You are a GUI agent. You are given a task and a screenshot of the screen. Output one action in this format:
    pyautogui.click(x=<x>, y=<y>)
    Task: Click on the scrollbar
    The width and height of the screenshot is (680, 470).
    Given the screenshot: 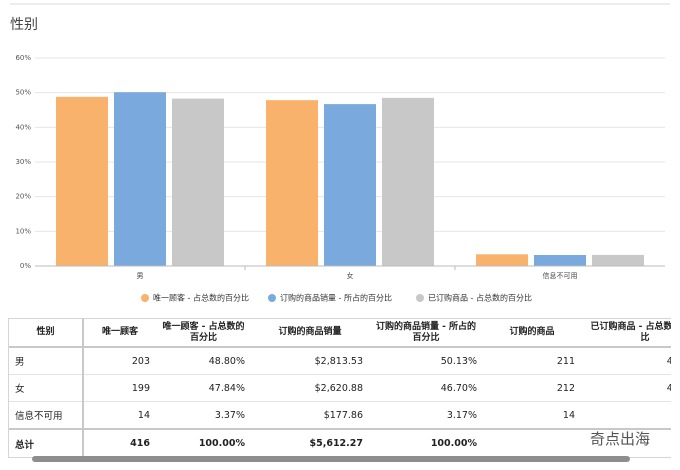 What is the action you would take?
    pyautogui.click(x=331, y=459)
    